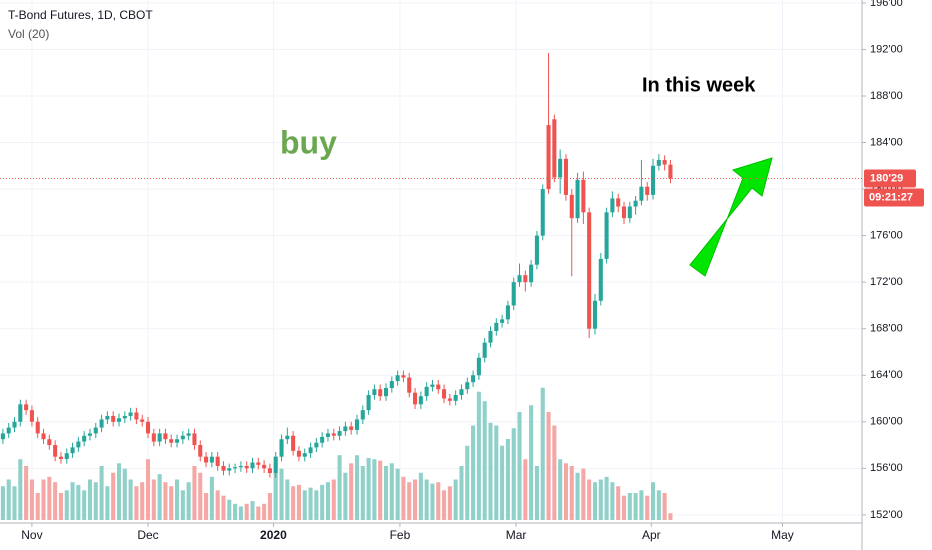  Describe the element at coordinates (886, 515) in the screenshot. I see `y-tick-label: 152'00` at that location.